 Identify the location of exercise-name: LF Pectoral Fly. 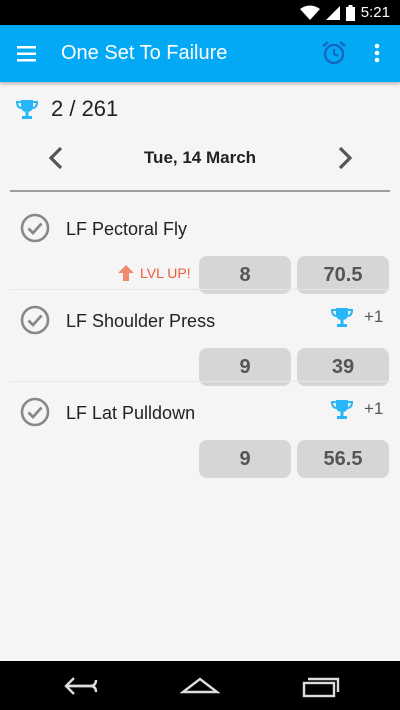
(127, 229).